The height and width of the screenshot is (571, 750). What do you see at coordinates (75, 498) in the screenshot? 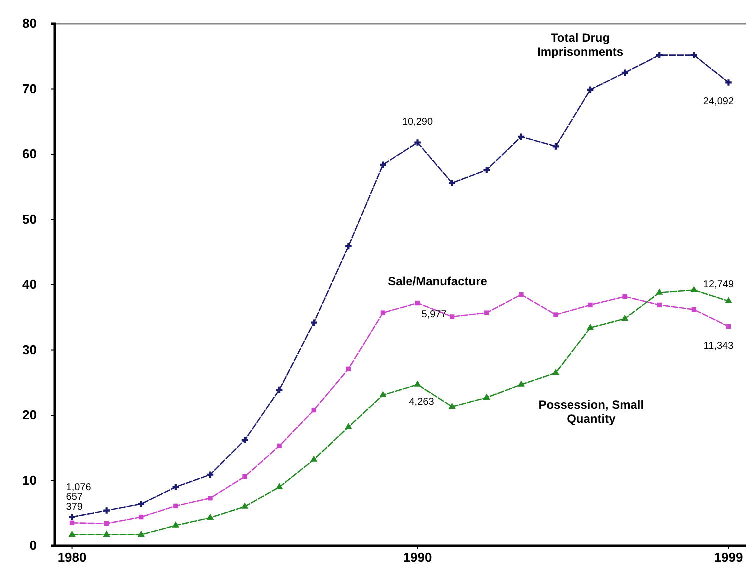
I see `annotation: 657` at bounding box center [75, 498].